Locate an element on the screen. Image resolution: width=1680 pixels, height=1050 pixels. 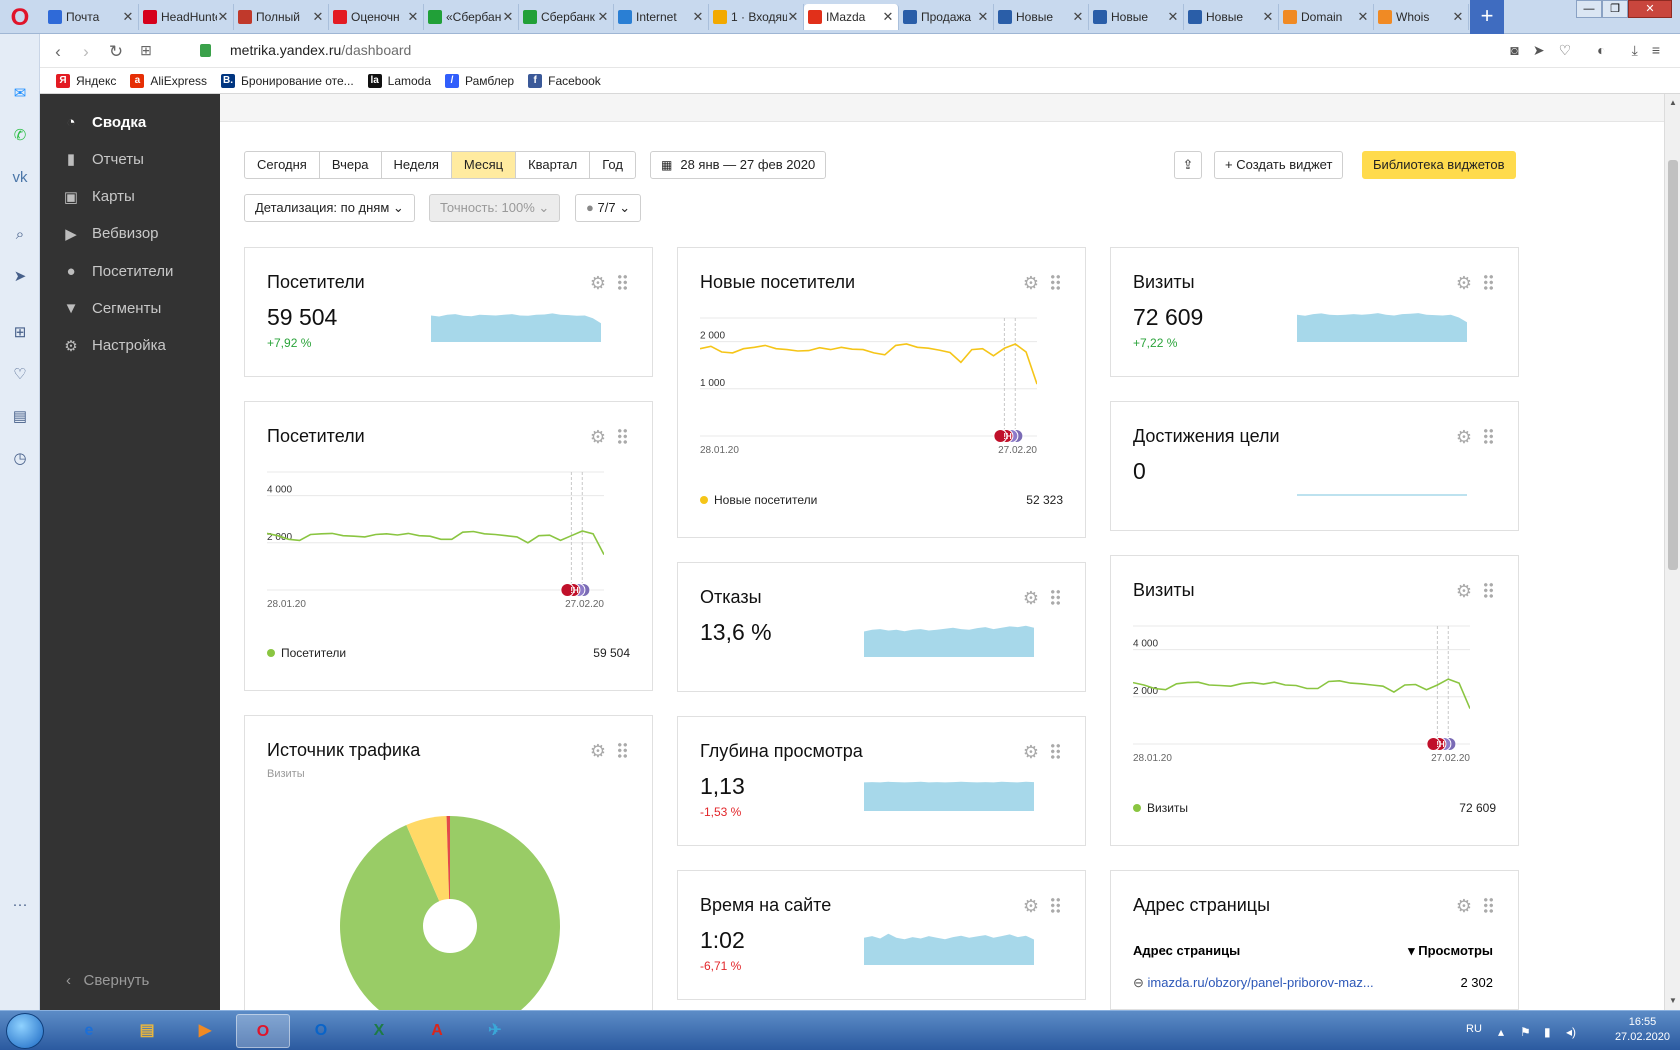
bookmark-3: la Lamoda is located at coordinates (399, 80).